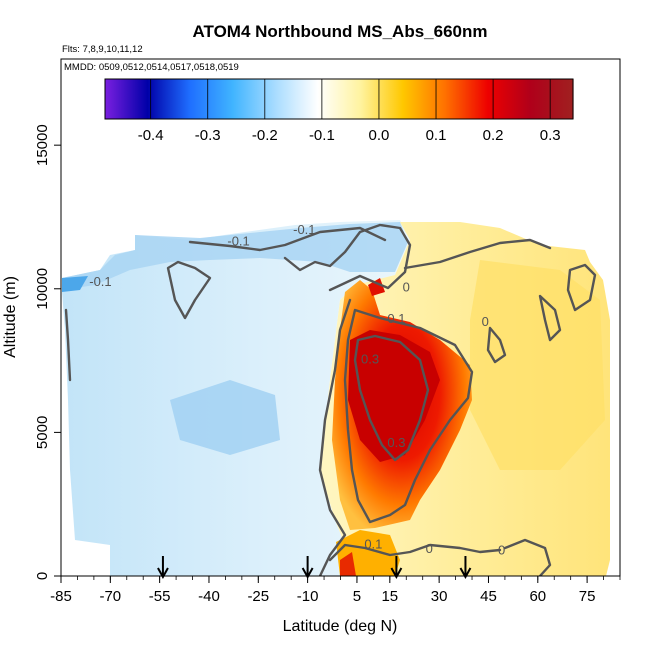 The image size is (650, 650). What do you see at coordinates (537, 596) in the screenshot?
I see `x-tick-label: 60` at bounding box center [537, 596].